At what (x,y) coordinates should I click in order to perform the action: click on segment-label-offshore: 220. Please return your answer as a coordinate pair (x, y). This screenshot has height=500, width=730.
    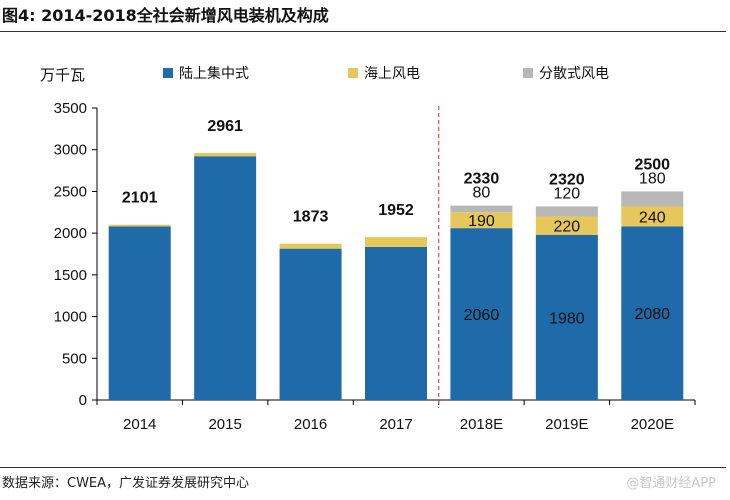
    Looking at the image, I should click on (567, 227).